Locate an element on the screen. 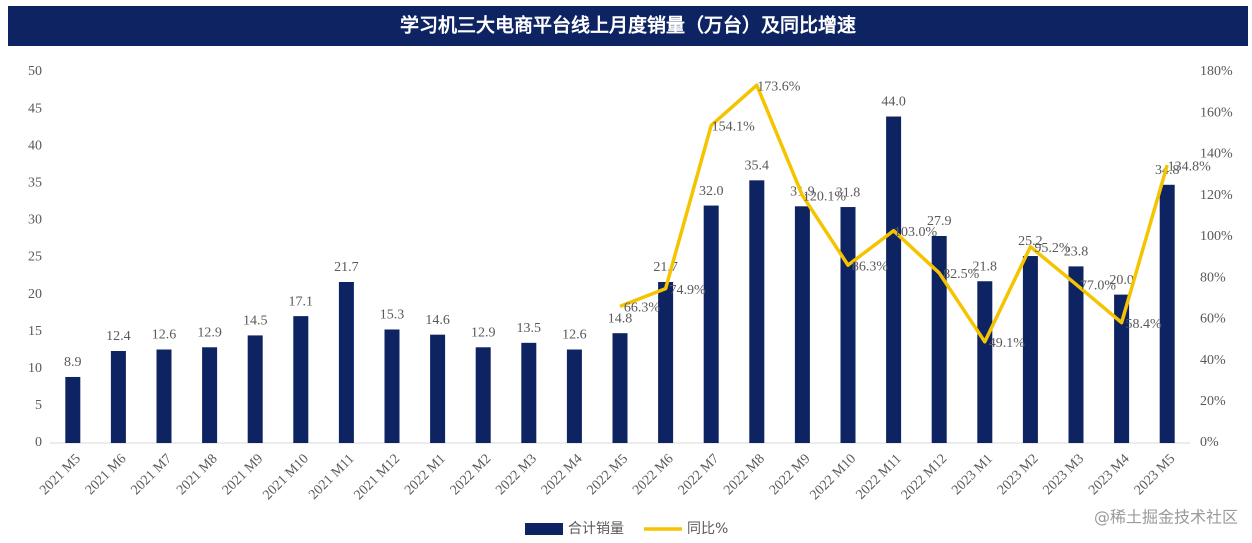 Image resolution: width=1252 pixels, height=543 pixels. line-label: 154.1% is located at coordinates (734, 127).